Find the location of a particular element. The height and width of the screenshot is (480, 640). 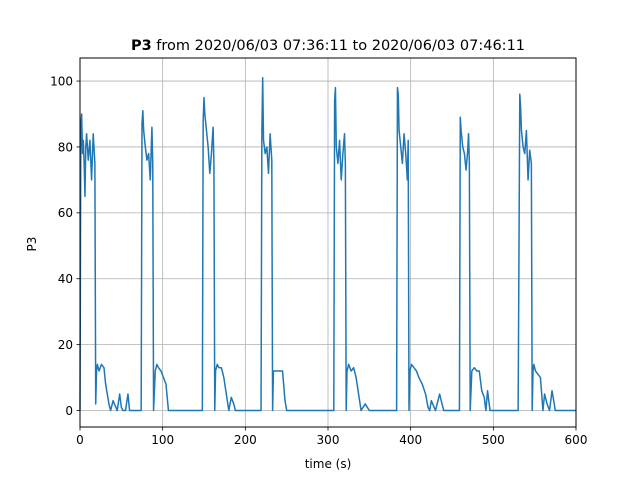

x-tick-label: 500 is located at coordinates (493, 440).